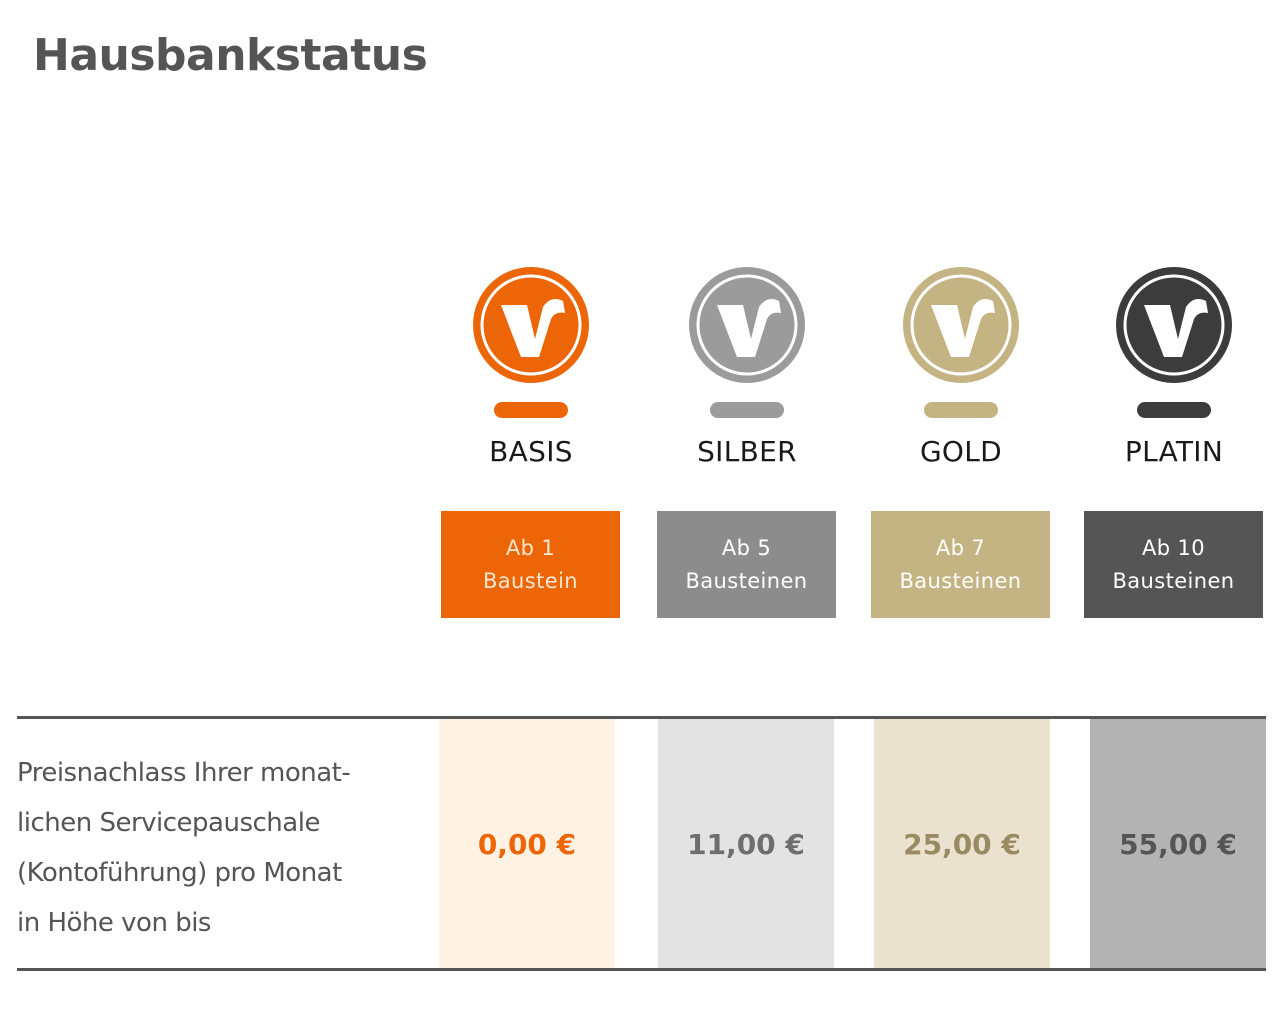 This screenshot has height=1014, width=1280. Describe the element at coordinates (114, 923) in the screenshot. I see `description-line: in Höhe von bis` at that location.